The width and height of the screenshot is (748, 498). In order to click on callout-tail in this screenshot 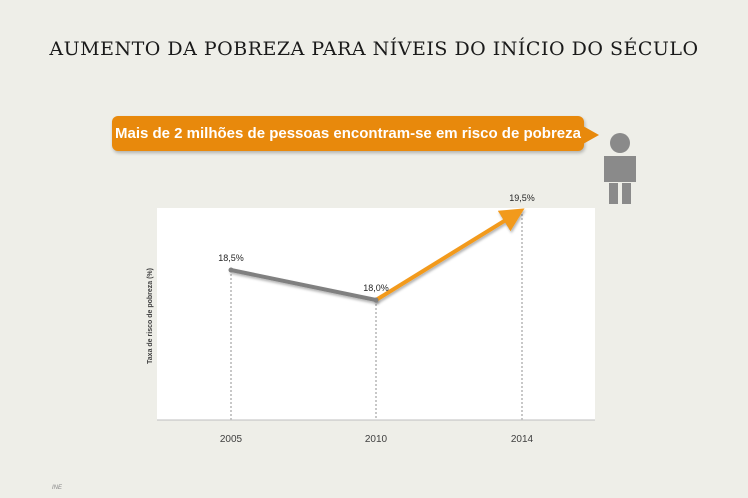, I will do `click(591, 135)`.